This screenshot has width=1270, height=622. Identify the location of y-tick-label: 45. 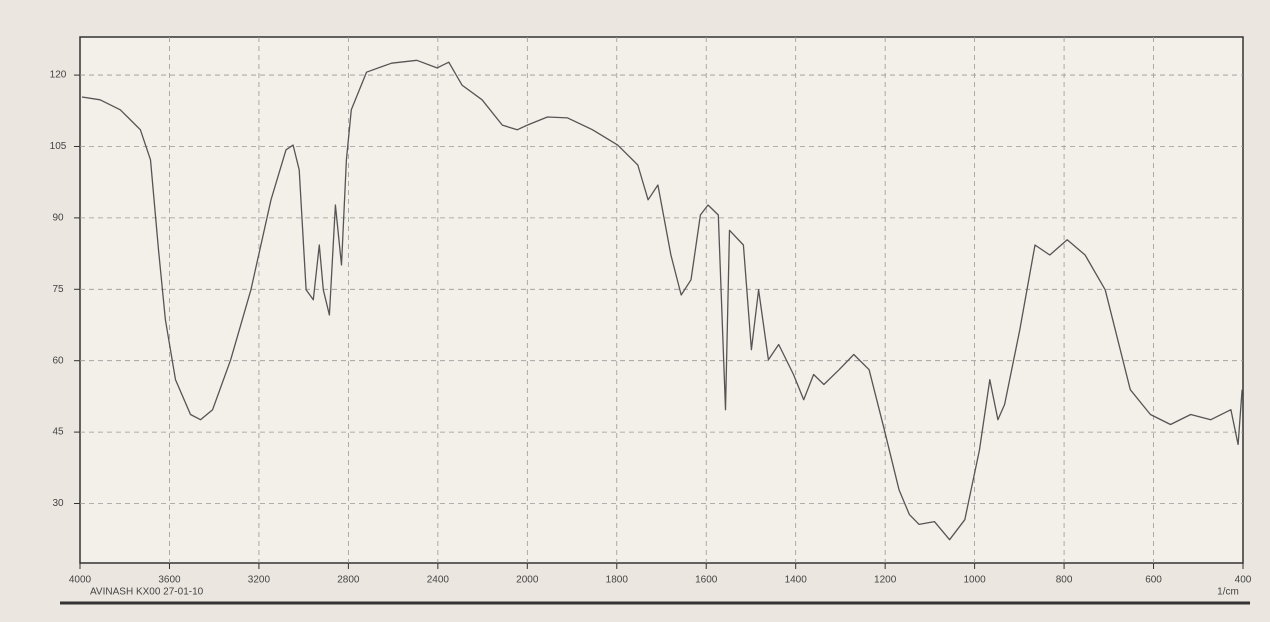
(58, 432).